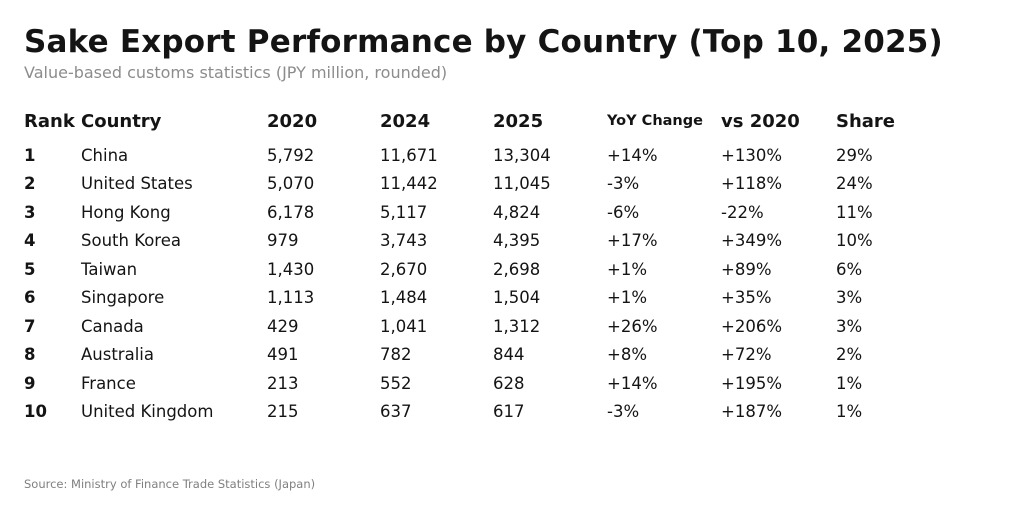 This screenshot has height=512, width=1024. I want to click on column-header-2025: 2025, so click(518, 121).